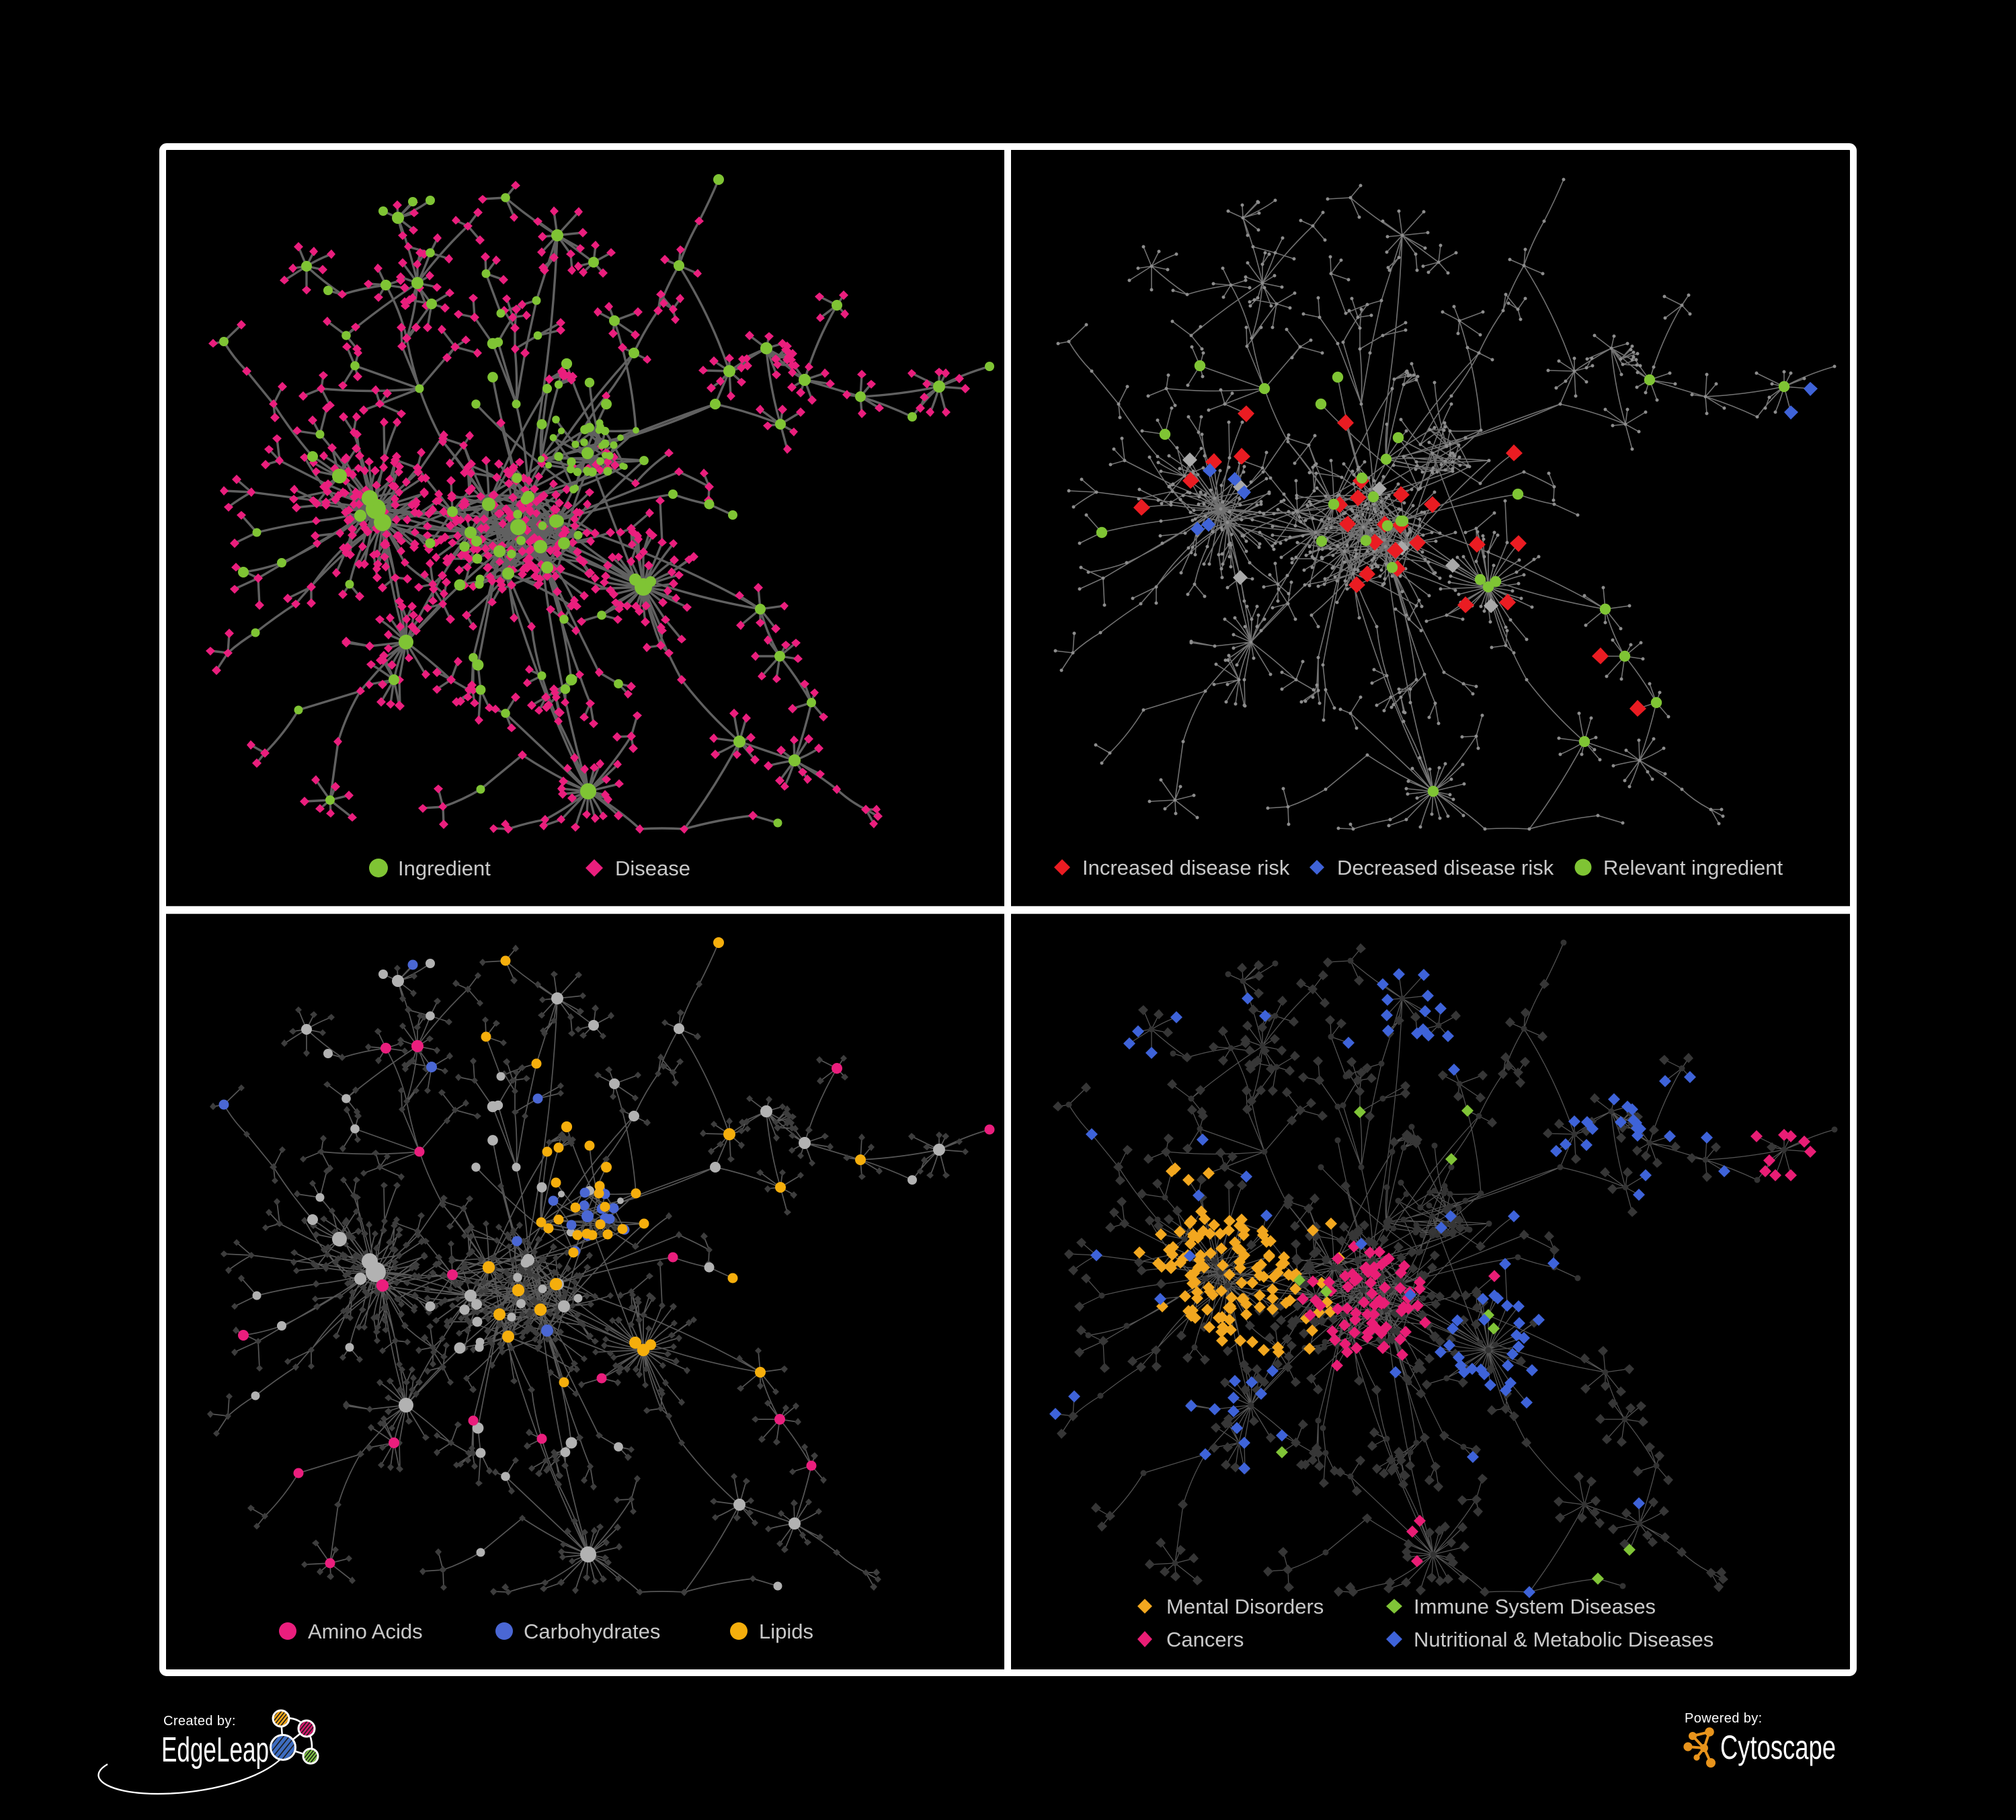 This screenshot has width=2016, height=1820. What do you see at coordinates (1186, 867) in the screenshot?
I see `svg-text: Increased disease risk` at bounding box center [1186, 867].